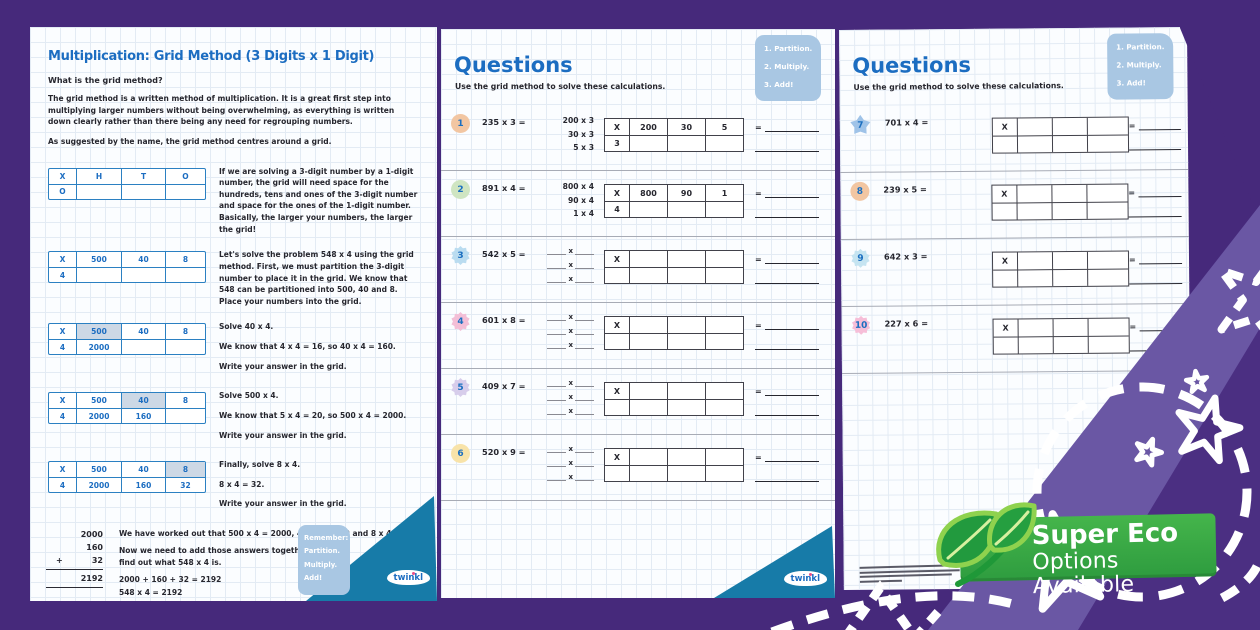  Describe the element at coordinates (185, 401) in the screenshot. I see `grid-cell: 8` at that location.